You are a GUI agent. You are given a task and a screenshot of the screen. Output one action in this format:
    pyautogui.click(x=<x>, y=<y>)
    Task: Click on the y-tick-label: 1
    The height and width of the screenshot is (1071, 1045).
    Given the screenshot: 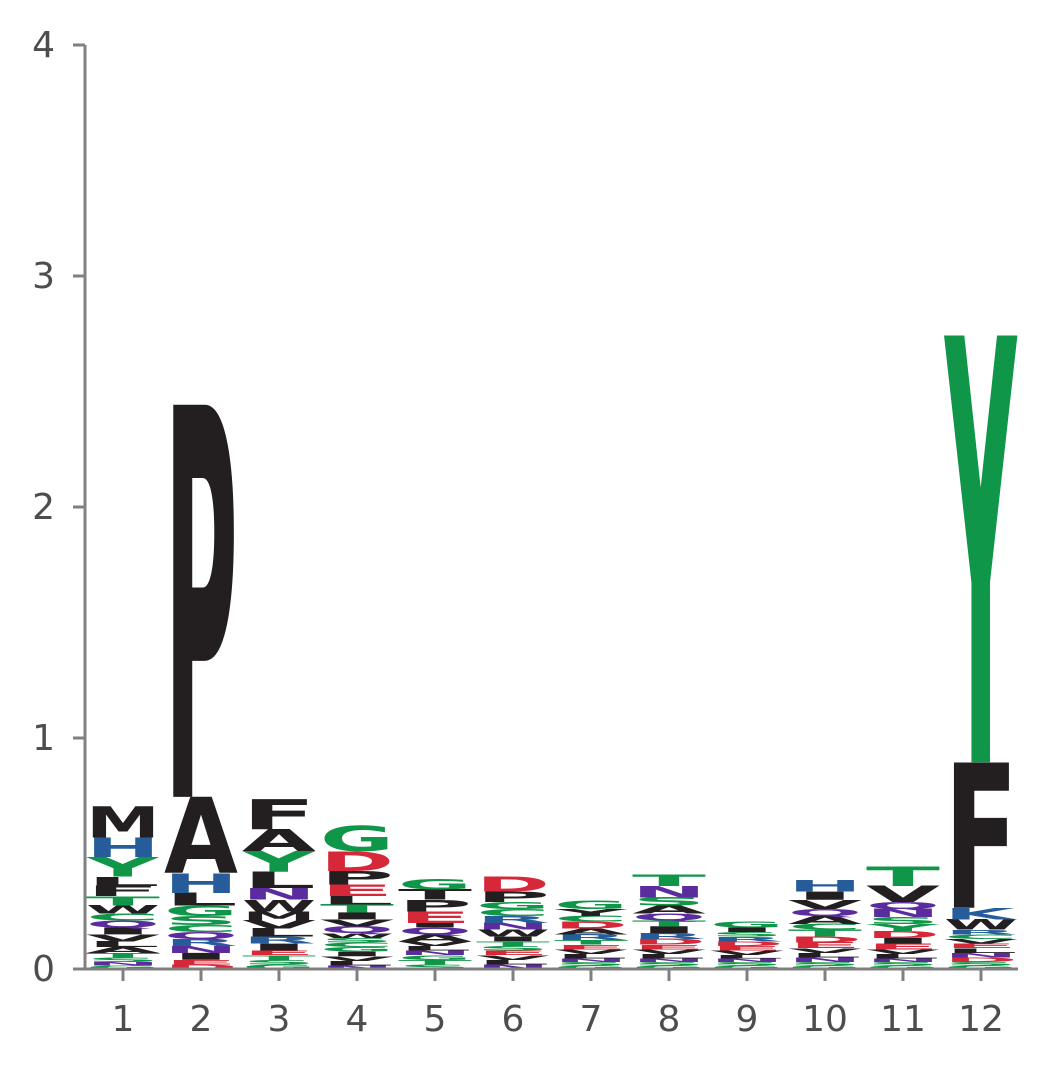 What is the action you would take?
    pyautogui.click(x=43, y=738)
    